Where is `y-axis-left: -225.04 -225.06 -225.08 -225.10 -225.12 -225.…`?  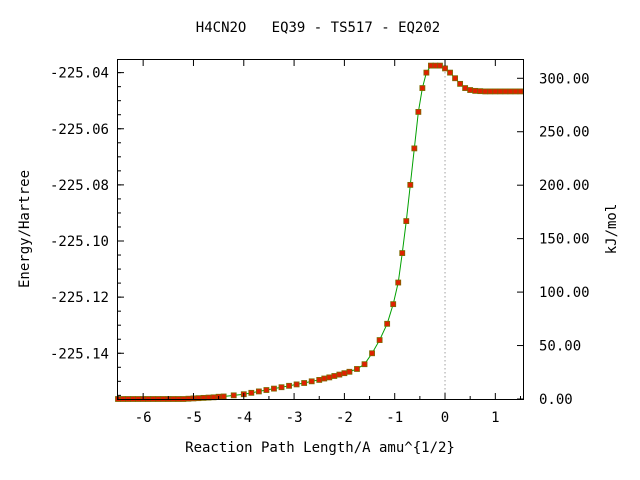
y-axis-left: -225.04 -225.06 -225.08 -225.10 -225.12 -225.… is located at coordinates (87, 231).